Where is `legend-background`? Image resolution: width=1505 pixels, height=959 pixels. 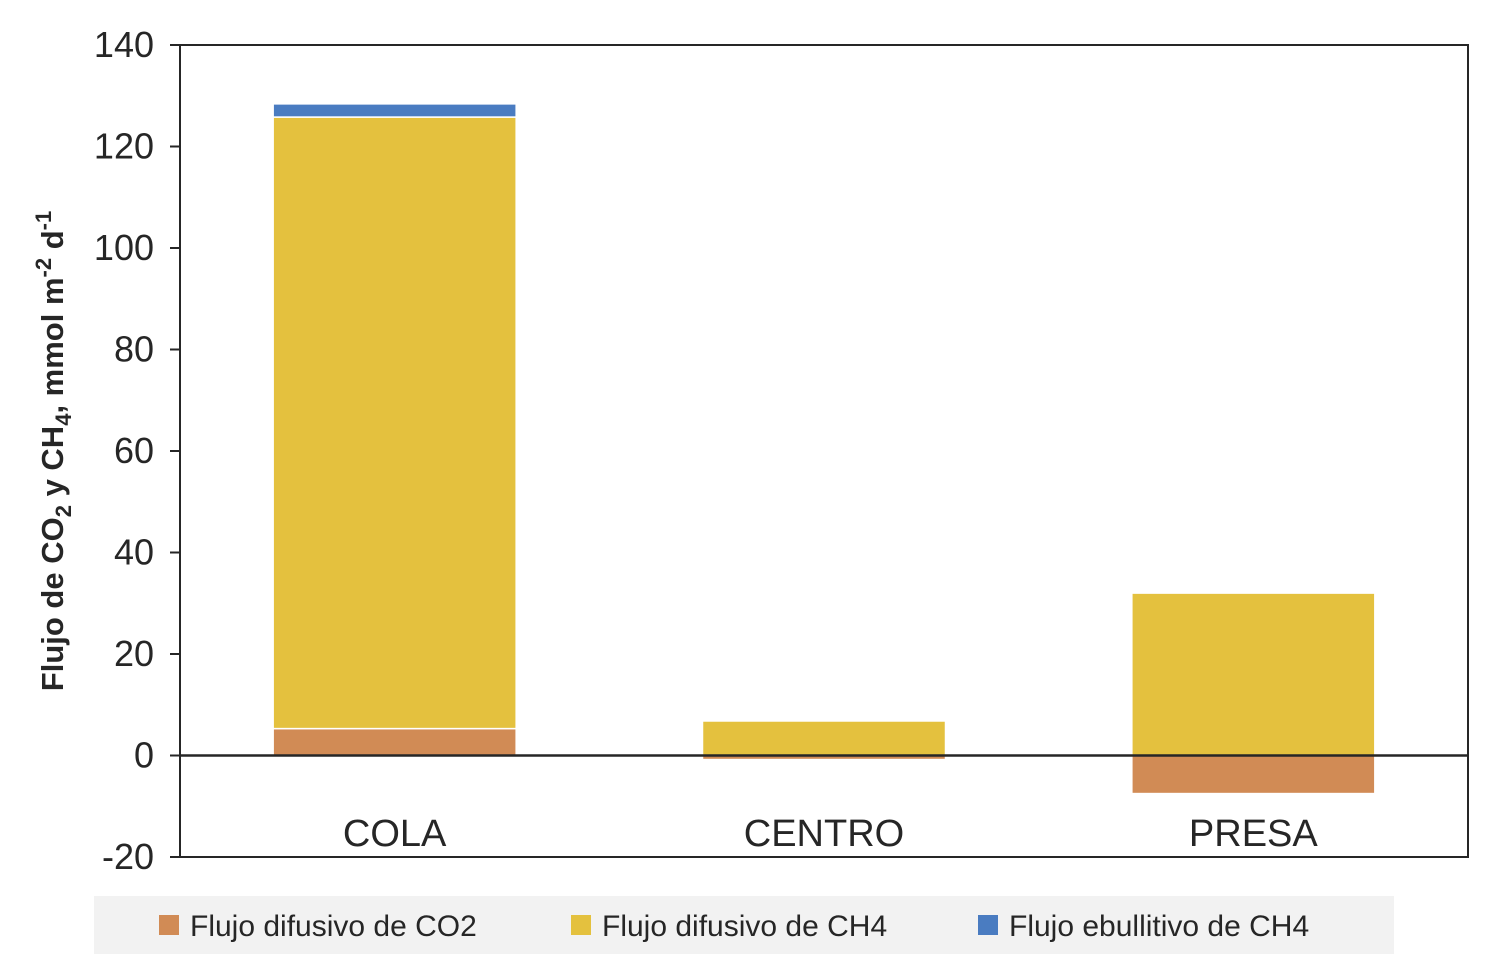
legend-background is located at coordinates (744, 925).